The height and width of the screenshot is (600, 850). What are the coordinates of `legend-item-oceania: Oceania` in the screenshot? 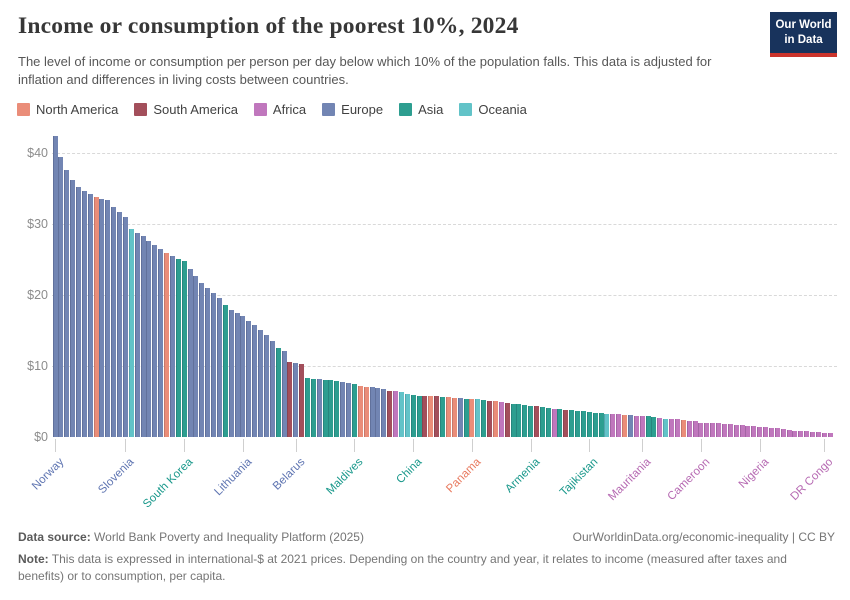 It's located at (493, 109).